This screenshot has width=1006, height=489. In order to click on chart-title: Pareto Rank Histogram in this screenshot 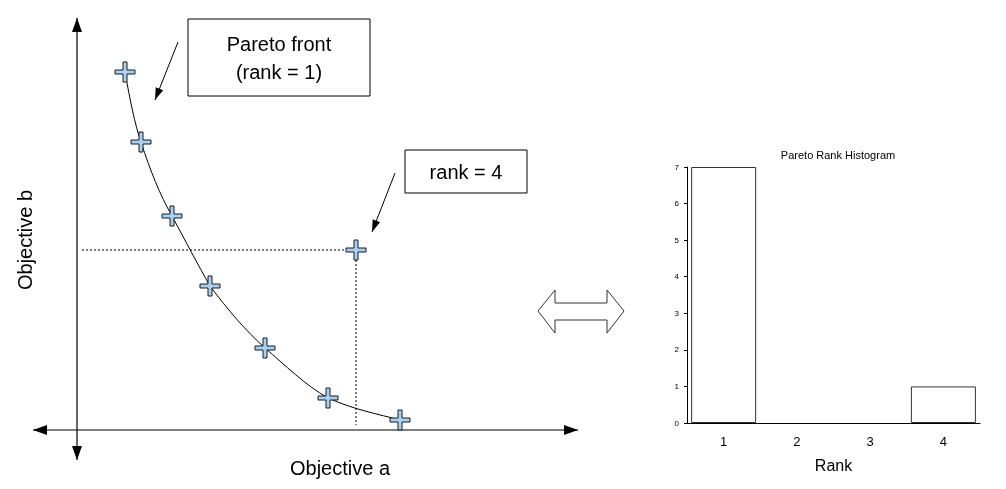, I will do `click(838, 154)`.